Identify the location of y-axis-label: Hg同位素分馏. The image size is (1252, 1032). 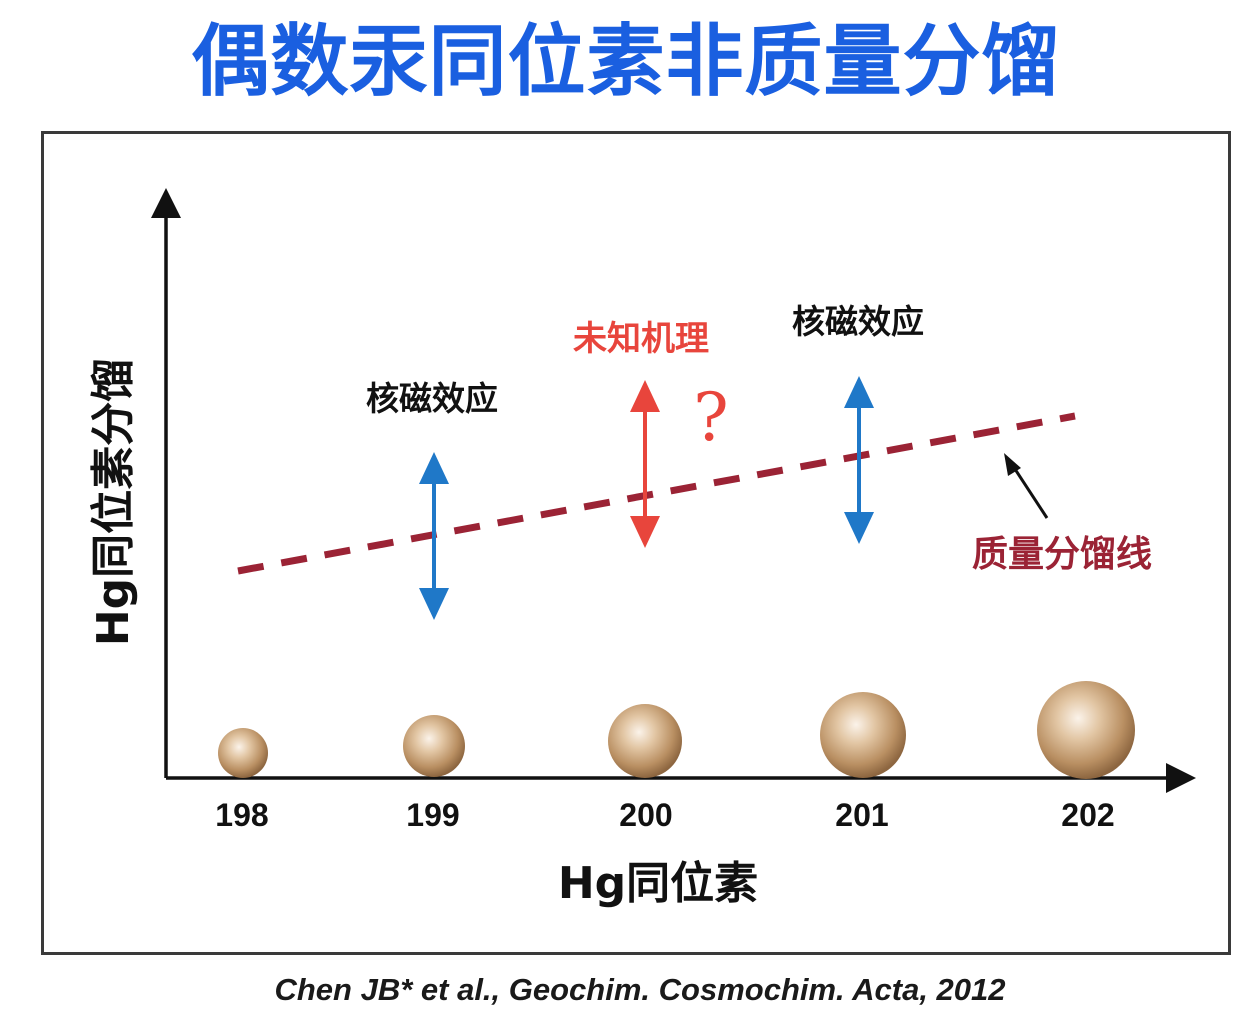
(113, 502).